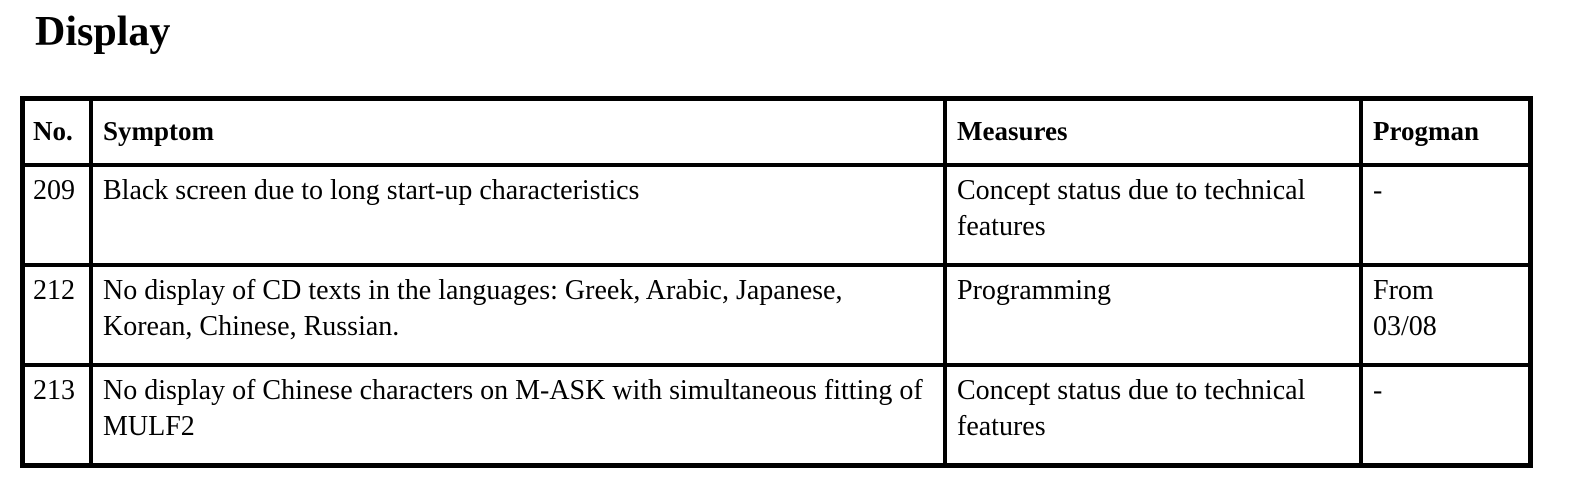 Image resolution: width=1584 pixels, height=482 pixels. I want to click on cell-progman: From 03/08, so click(1446, 315).